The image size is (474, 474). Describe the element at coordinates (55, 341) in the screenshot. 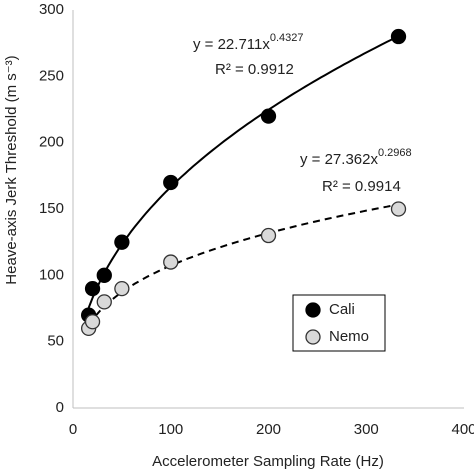

I see `y-tick-label: 50` at that location.